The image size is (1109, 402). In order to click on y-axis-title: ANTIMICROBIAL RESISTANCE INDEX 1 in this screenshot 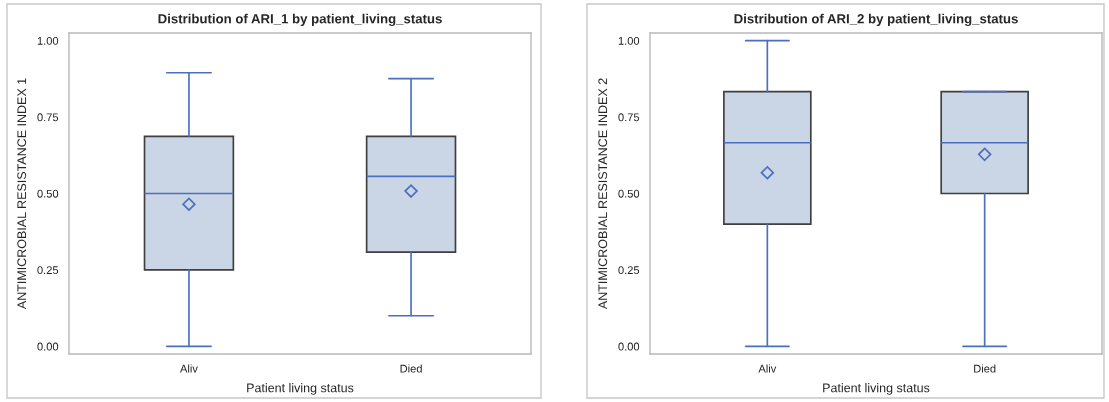, I will do `click(22, 194)`.